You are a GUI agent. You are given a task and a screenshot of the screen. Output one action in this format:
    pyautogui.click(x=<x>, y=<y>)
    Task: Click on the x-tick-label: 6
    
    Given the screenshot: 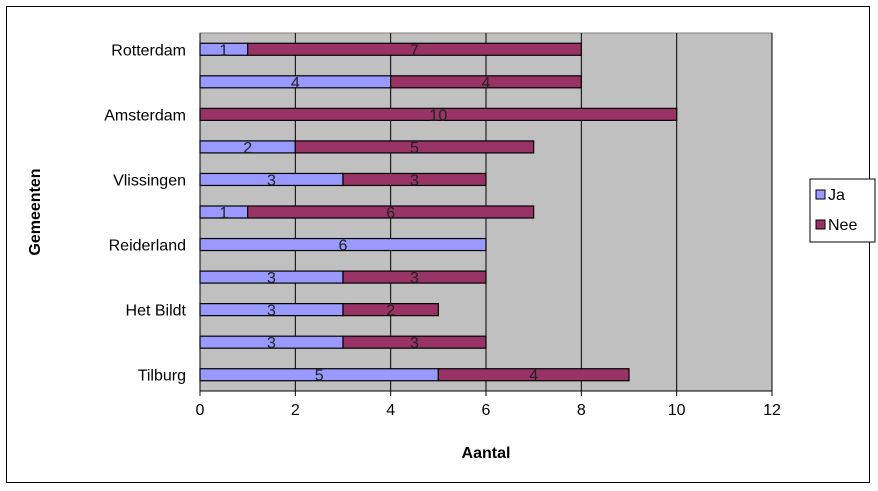 What is the action you would take?
    pyautogui.click(x=486, y=410)
    